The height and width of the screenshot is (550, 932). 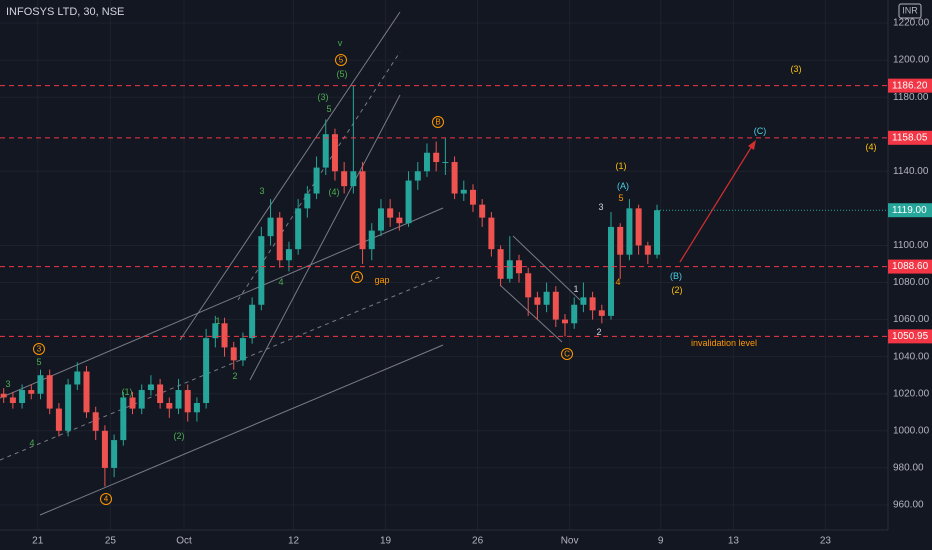 What do you see at coordinates (908, 468) in the screenshot?
I see `y-tick-label: 980.00` at bounding box center [908, 468].